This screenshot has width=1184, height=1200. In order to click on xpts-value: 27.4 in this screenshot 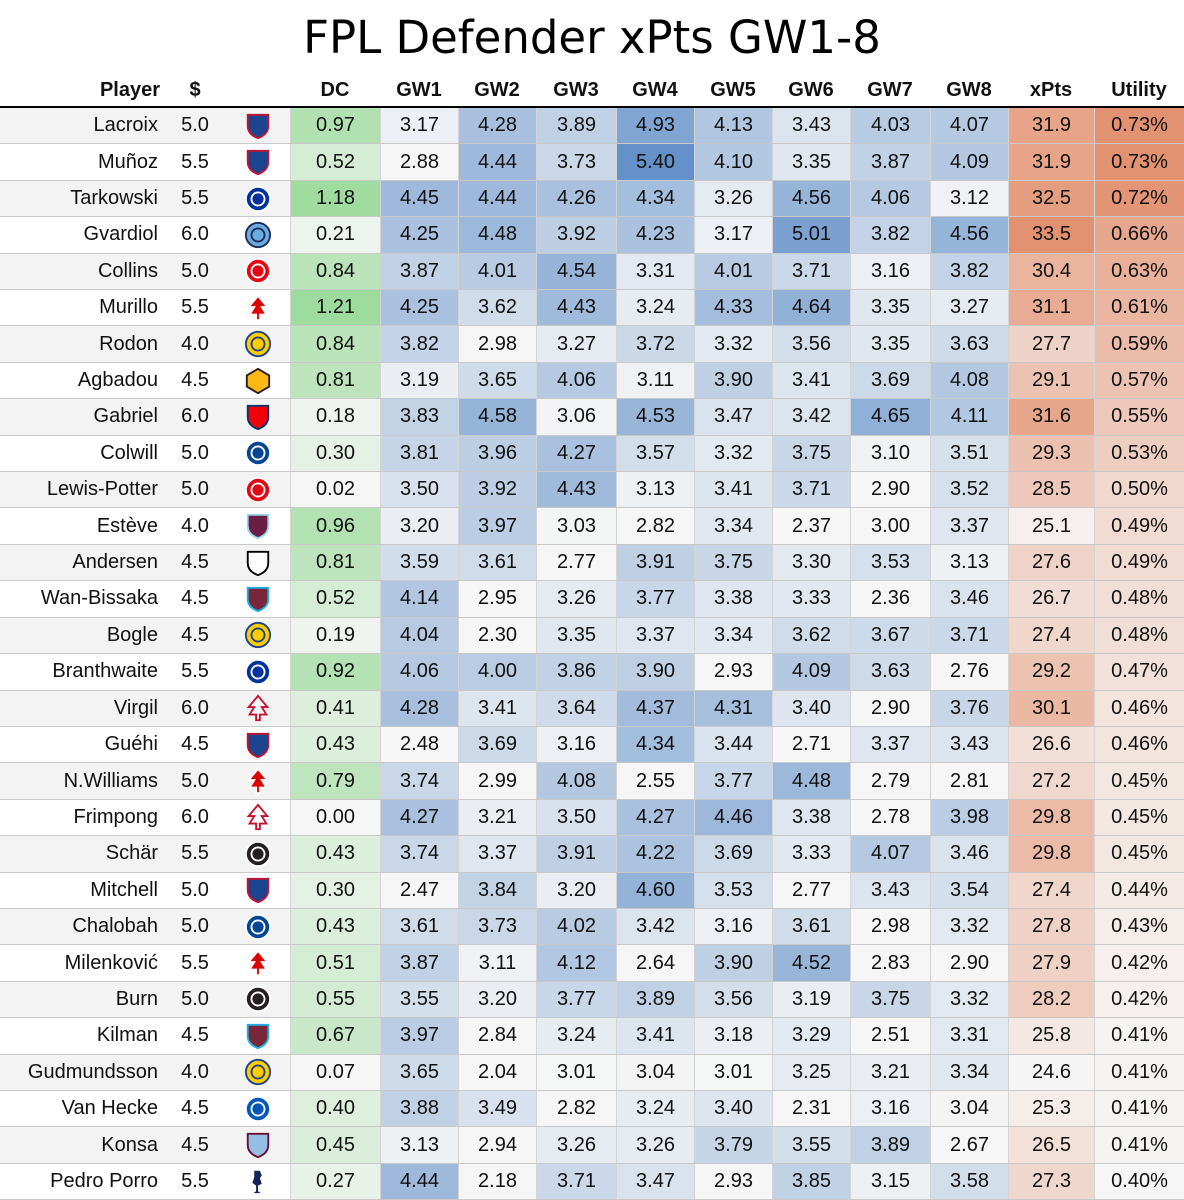, I will do `click(1051, 890)`.